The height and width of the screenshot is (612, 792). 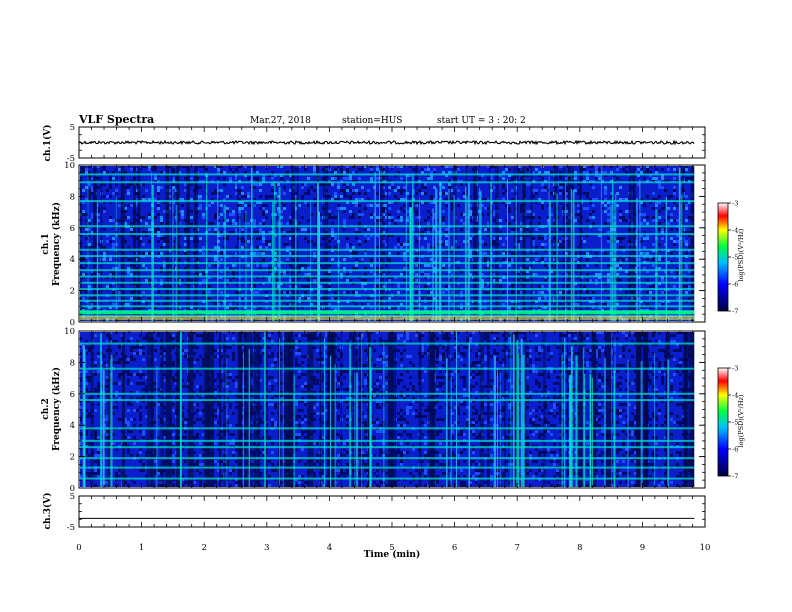 I want to click on x-tick-label: 9, so click(x=642, y=548).